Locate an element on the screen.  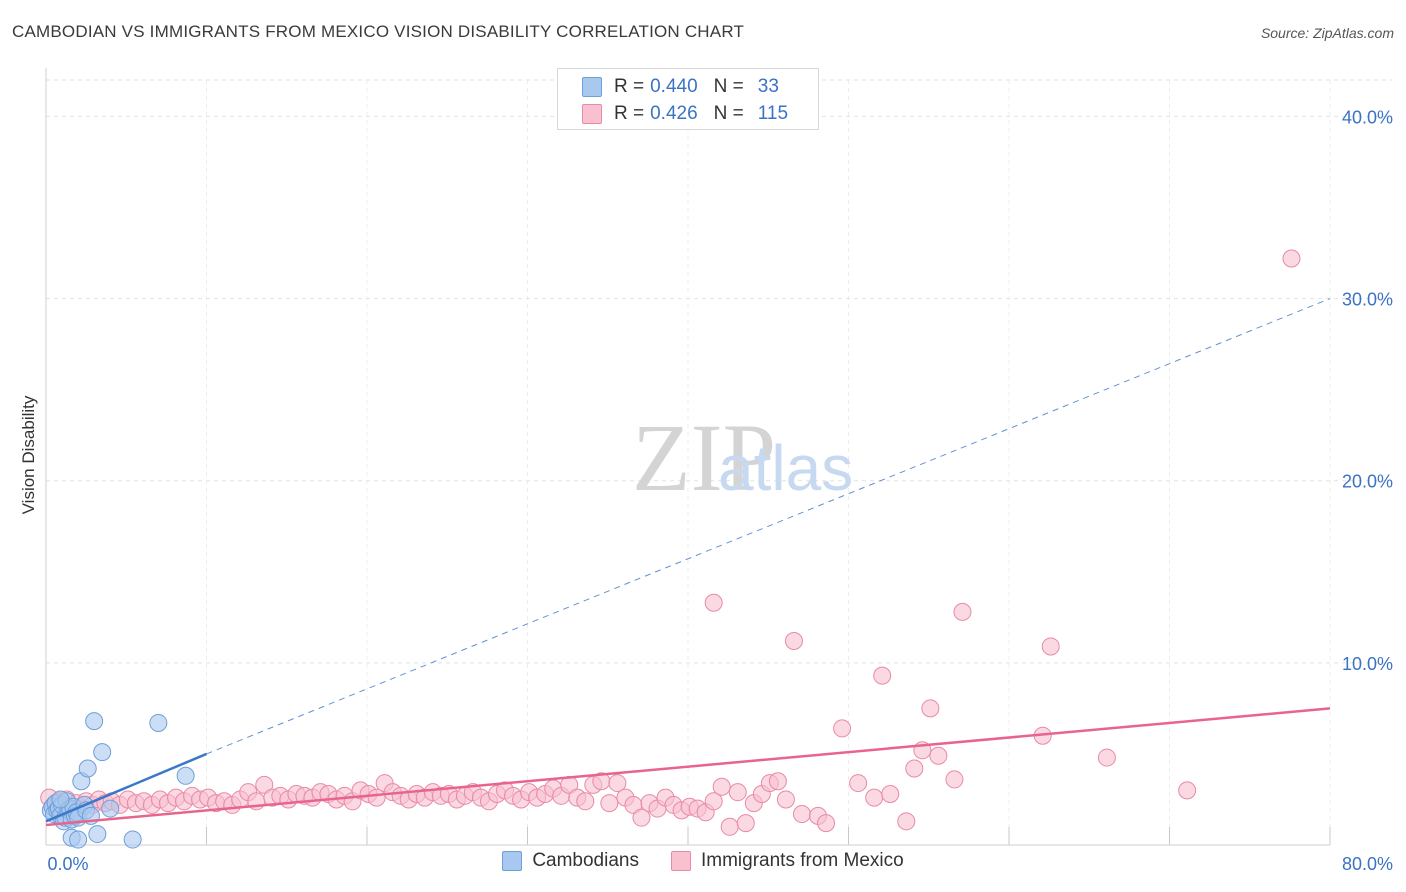
y-tick-label: 40.0% is located at coordinates (1367, 117).